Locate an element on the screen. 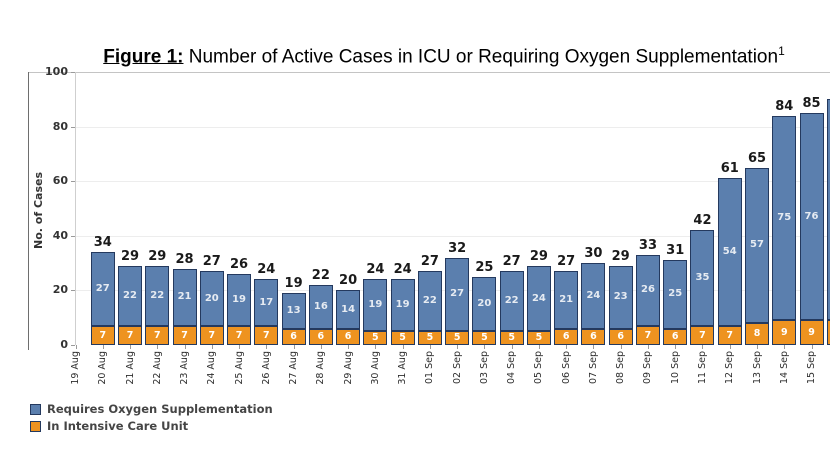 This screenshot has height=468, width=830. oxygen-value-label: 27 is located at coordinates (102, 289).